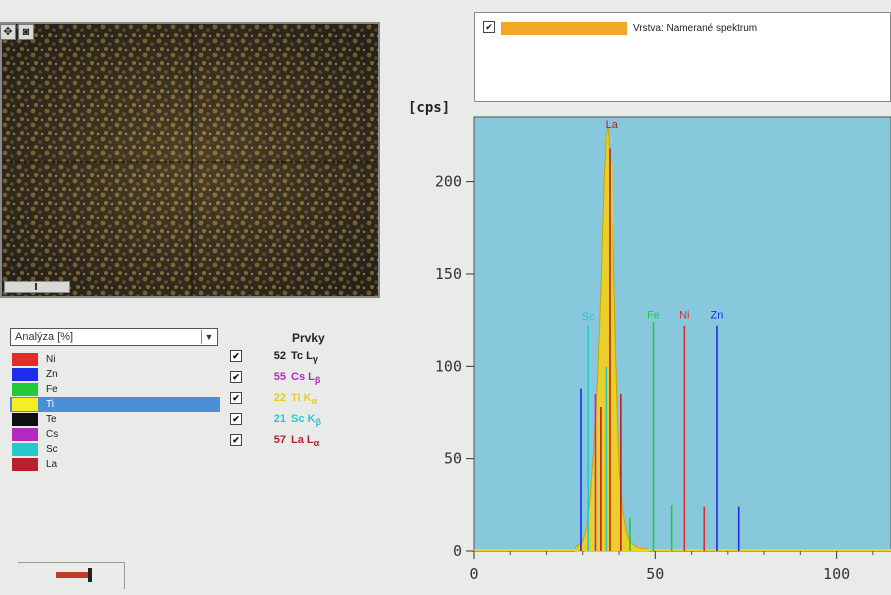 Image resolution: width=891 pixels, height=595 pixels. I want to click on element-label: 52 Tc Lγ, so click(295, 357).